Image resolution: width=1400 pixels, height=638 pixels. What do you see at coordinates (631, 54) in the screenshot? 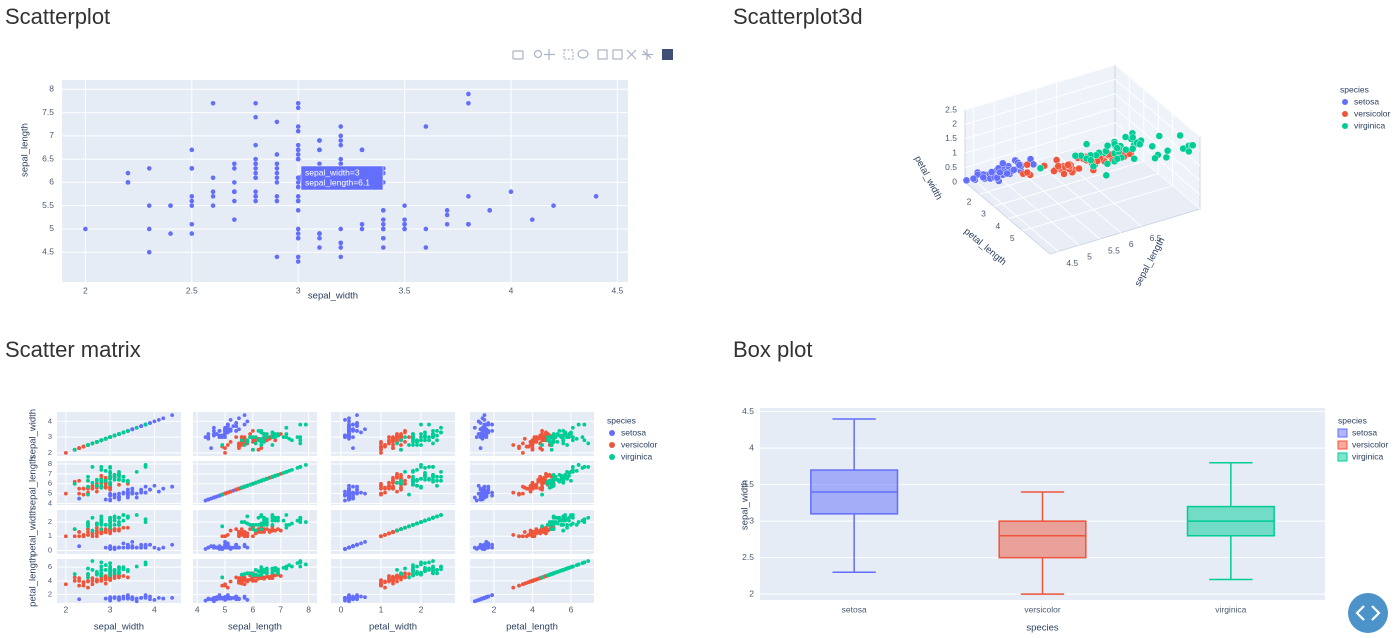
I see `autoscale-icon` at bounding box center [631, 54].